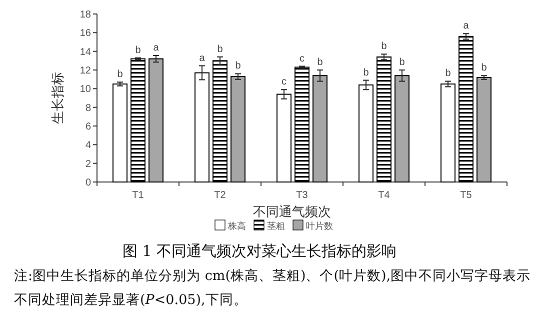 This screenshot has height=325, width=549. Describe the element at coordinates (466, 195) in the screenshot. I see `x-tick-label: T5` at that location.